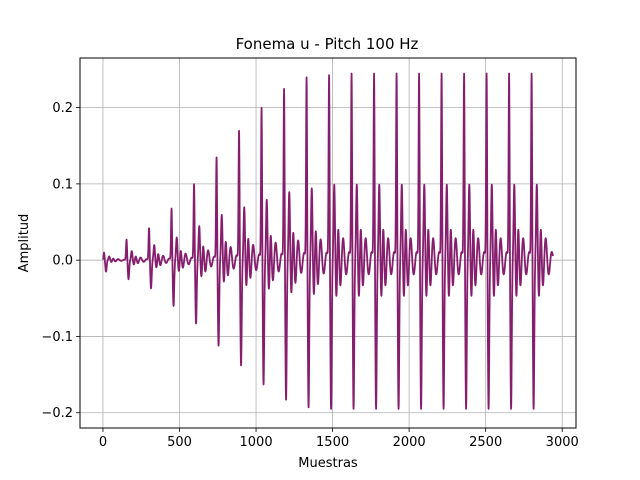  I want to click on y-tick-label: −0.2, so click(57, 413).